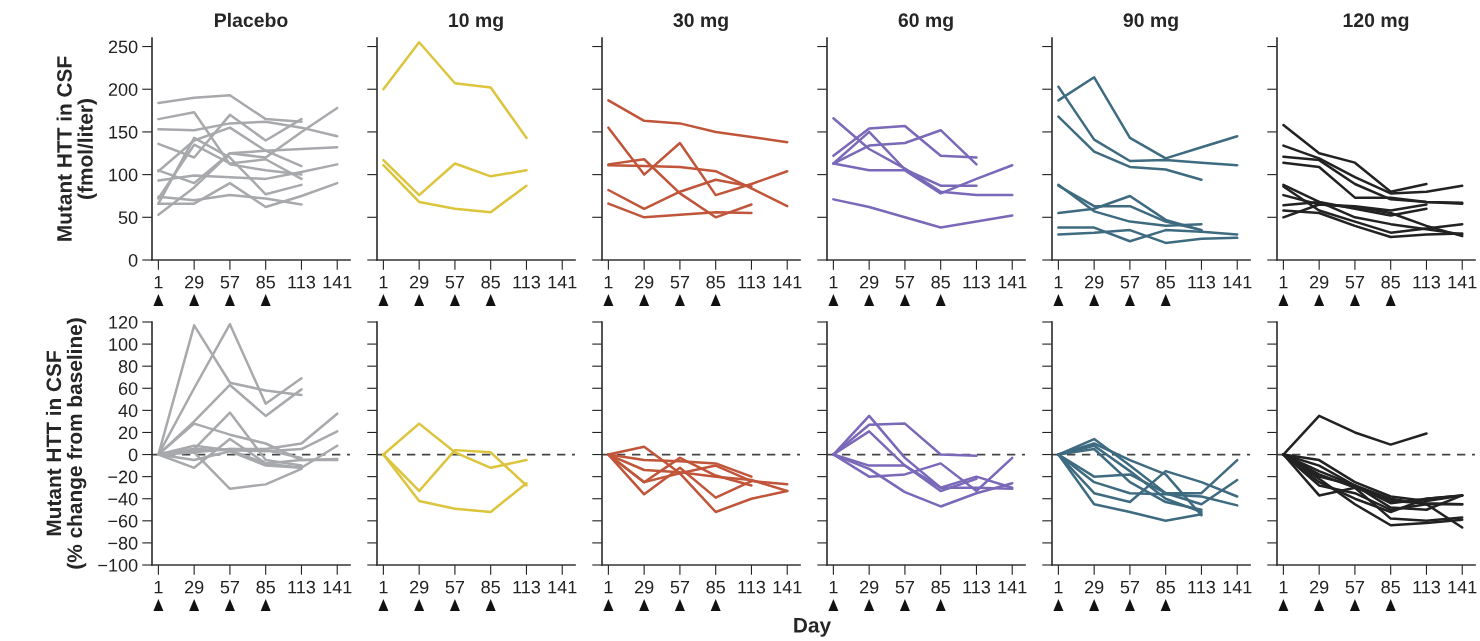 This screenshot has width=1480, height=641. What do you see at coordinates (123, 477) in the screenshot?
I see `y-tick-label: −20` at bounding box center [123, 477].